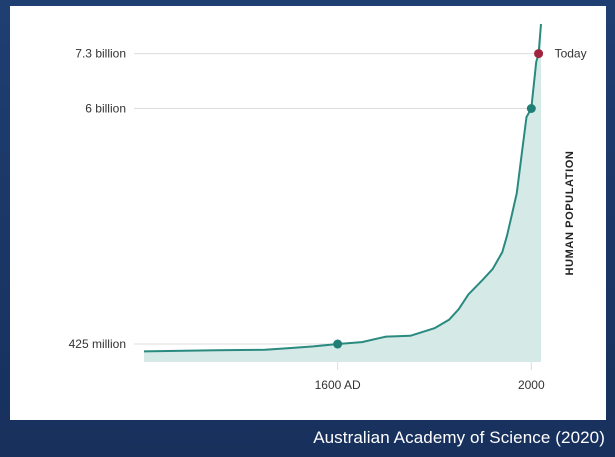  I want to click on y-tick-label: 6 billion, so click(105, 109).